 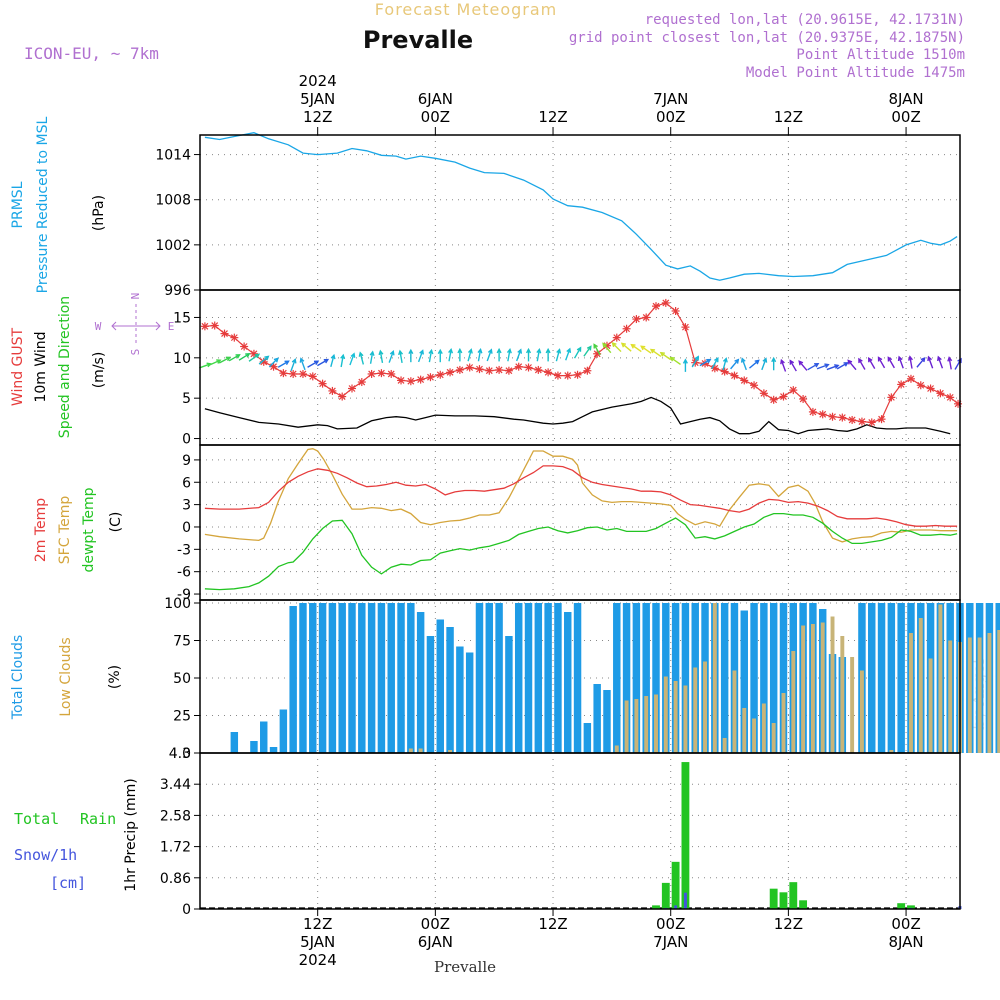 What do you see at coordinates (180, 754) in the screenshot?
I see `precip-ytick-label: 4.3` at bounding box center [180, 754].